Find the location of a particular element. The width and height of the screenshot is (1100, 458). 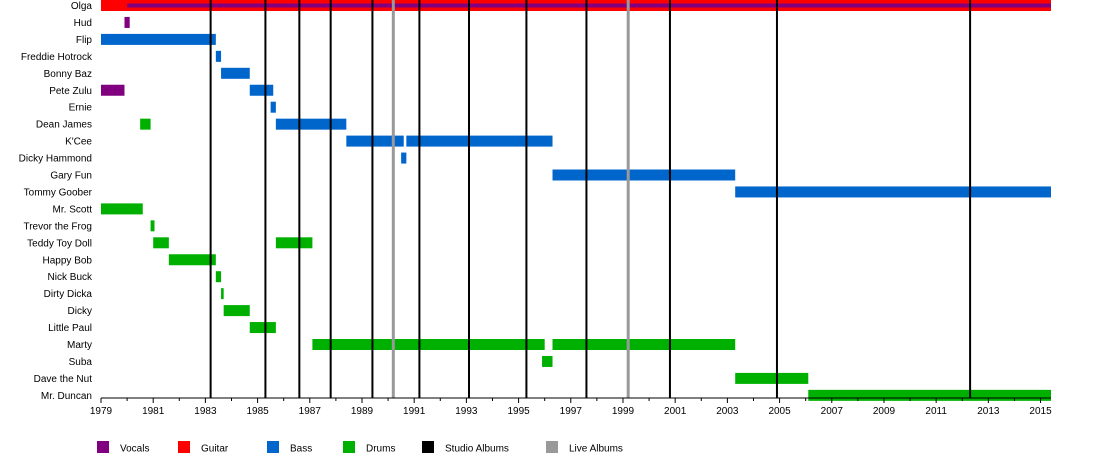

member-label-teddy-toy-doll: Teddy Toy Doll is located at coordinates (59, 243).